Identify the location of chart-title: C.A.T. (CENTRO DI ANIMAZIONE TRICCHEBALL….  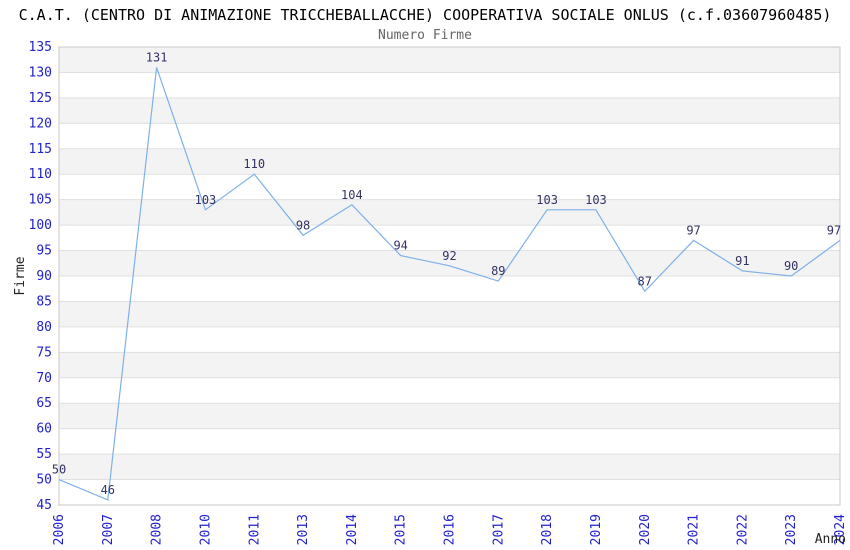
(425, 15).